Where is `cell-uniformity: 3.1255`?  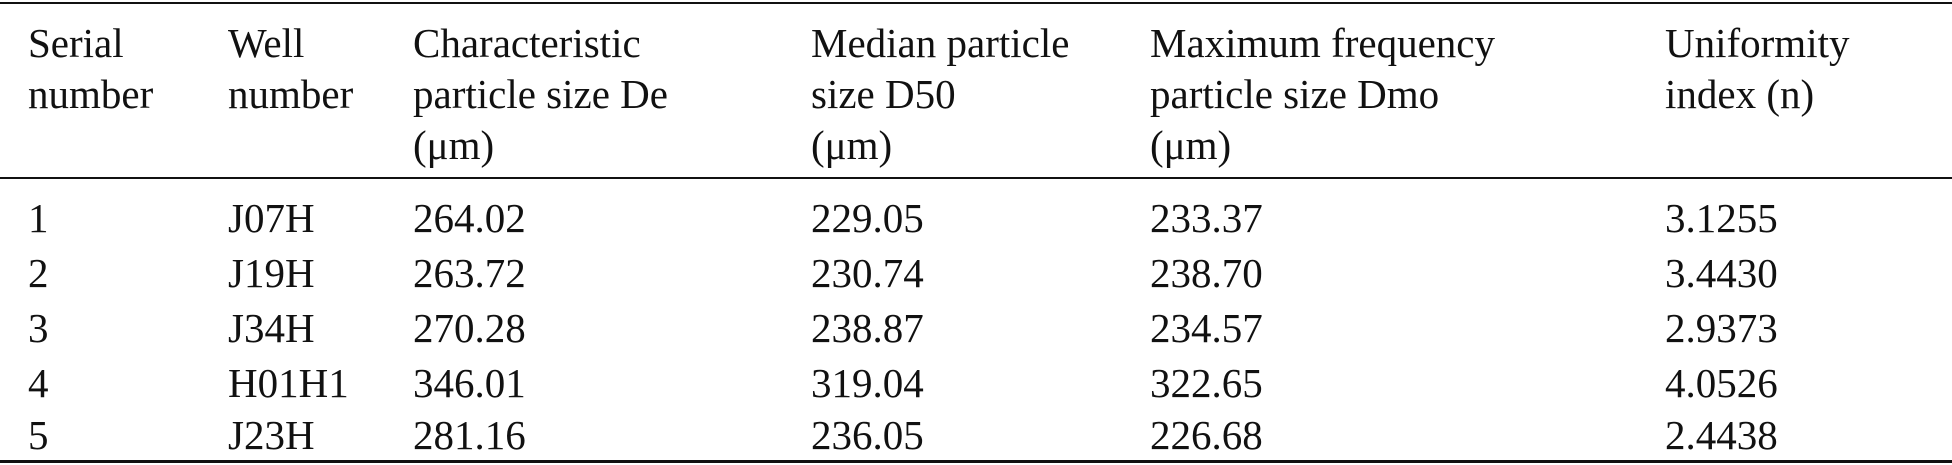
cell-uniformity: 3.1255 is located at coordinates (1721, 218).